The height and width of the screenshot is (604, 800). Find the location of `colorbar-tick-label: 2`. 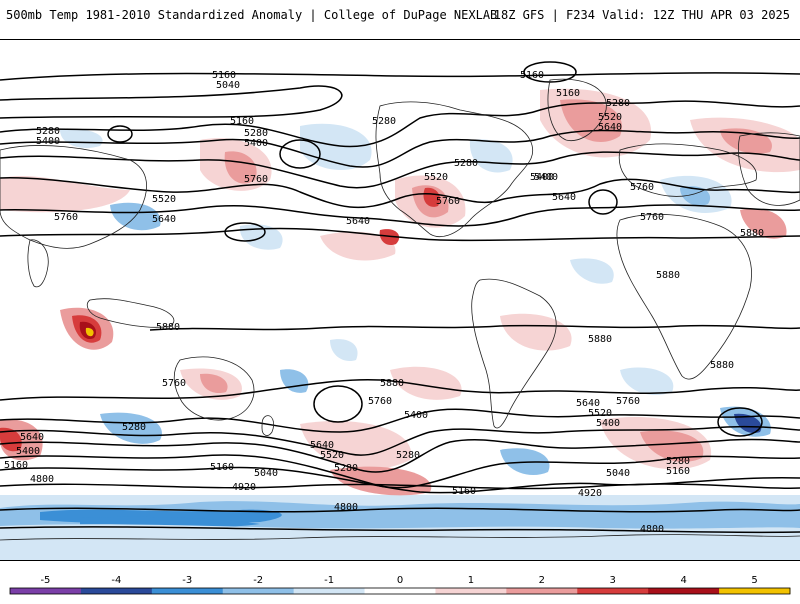

colorbar-tick-label: 2 is located at coordinates (542, 580).